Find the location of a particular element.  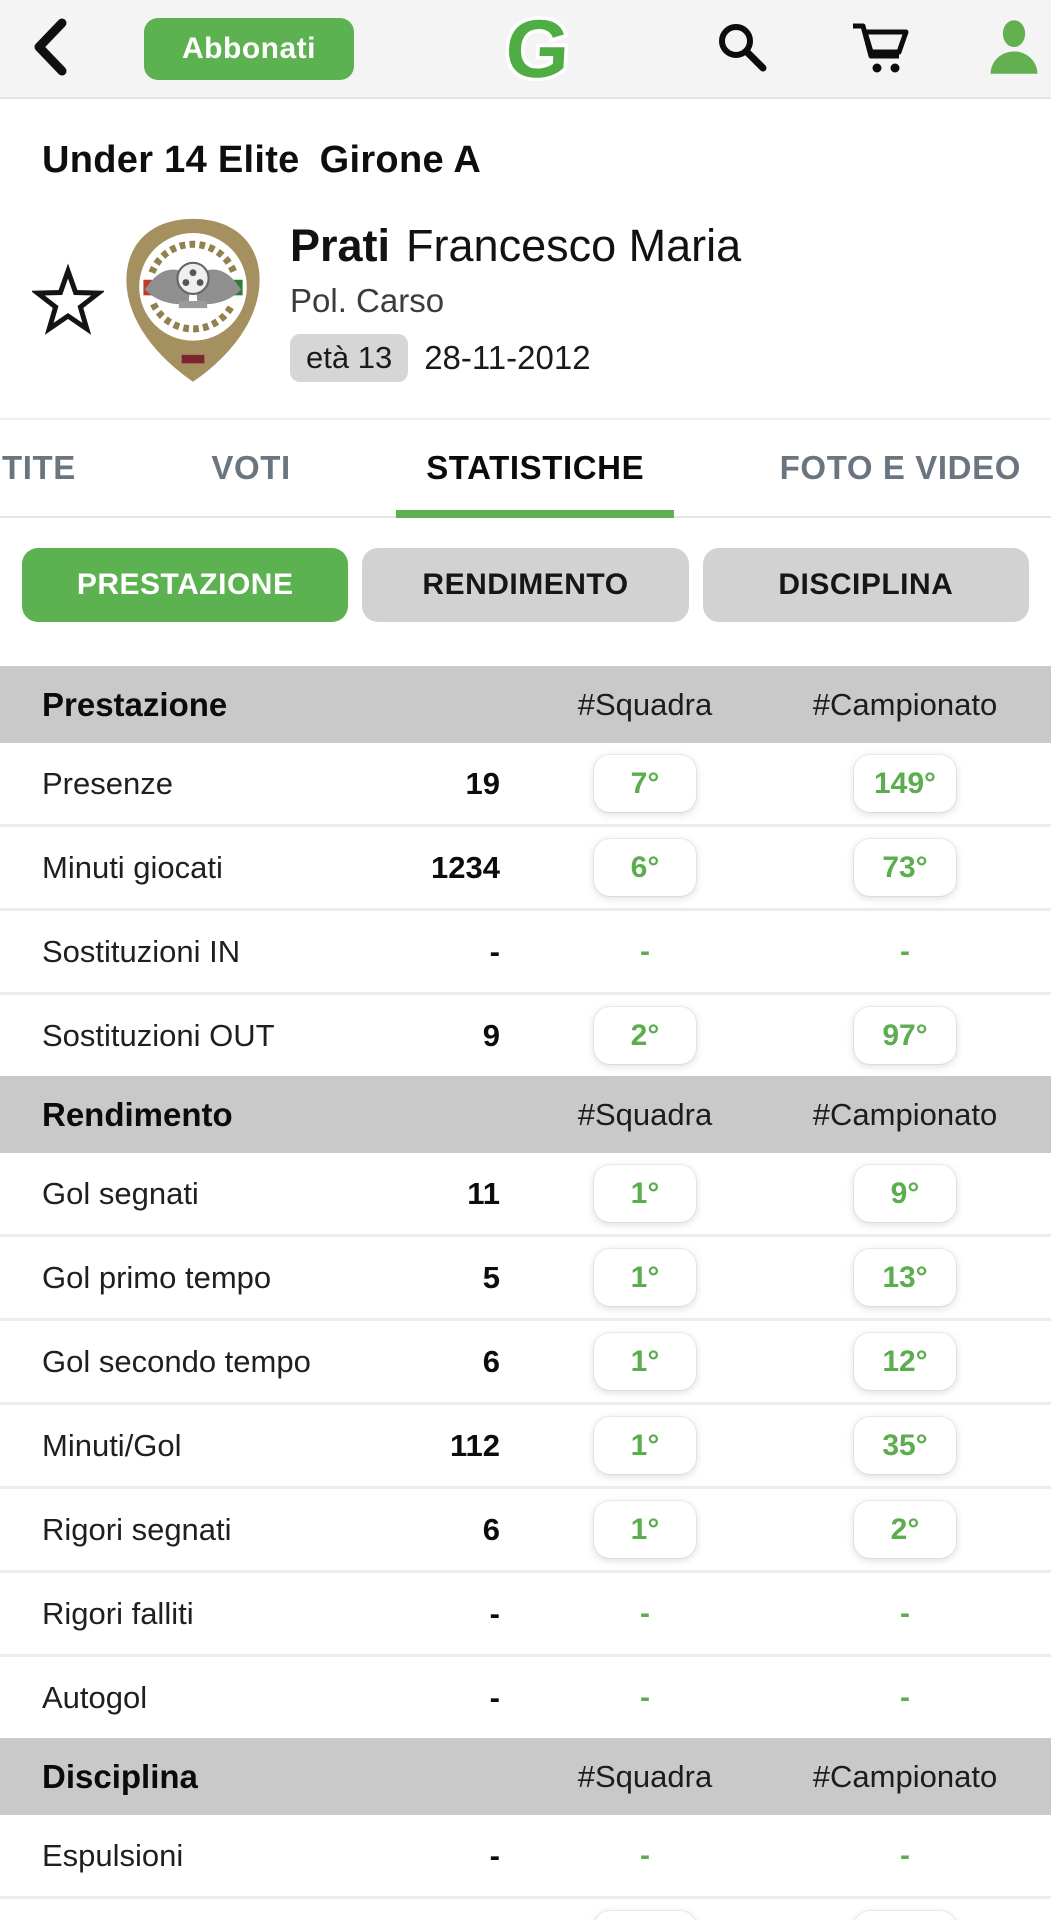

stat-label: Sostituzioni IN is located at coordinates (141, 951).